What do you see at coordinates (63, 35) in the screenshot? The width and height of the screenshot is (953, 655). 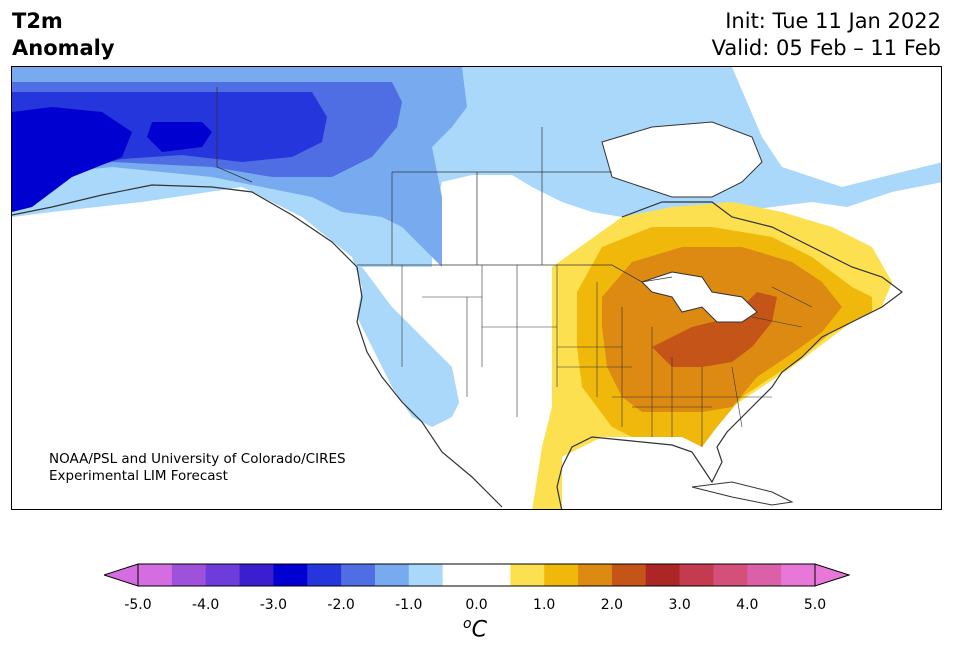 I see `map-title: T2m Anomaly` at bounding box center [63, 35].